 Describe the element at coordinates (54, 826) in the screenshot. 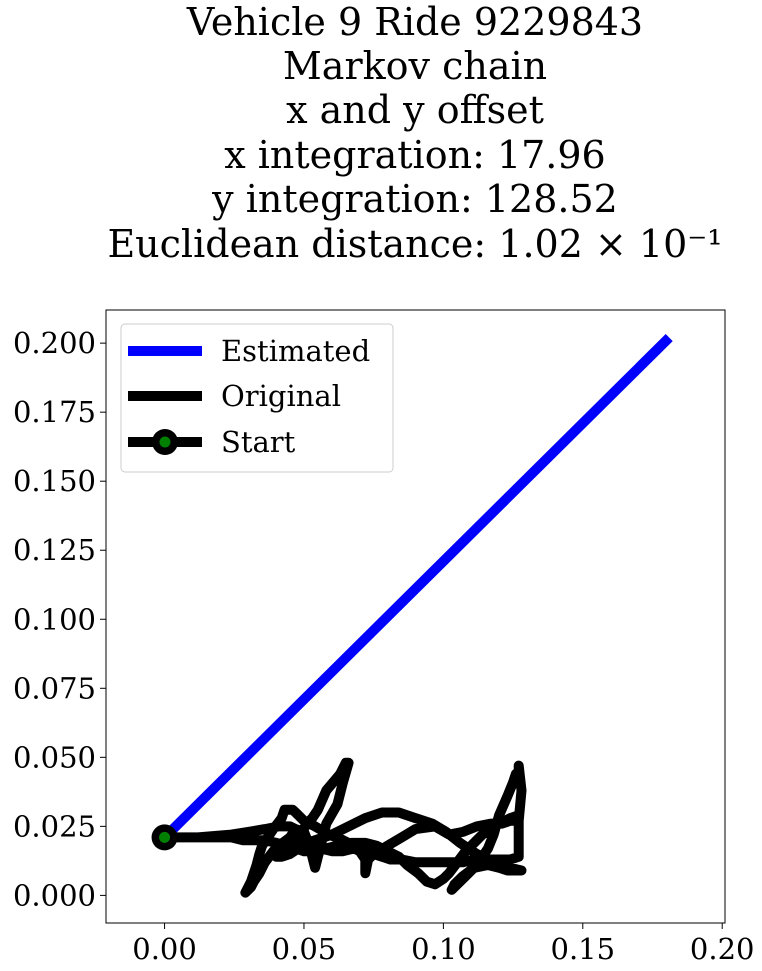

I see `y-tick-label: 0.025` at that location.